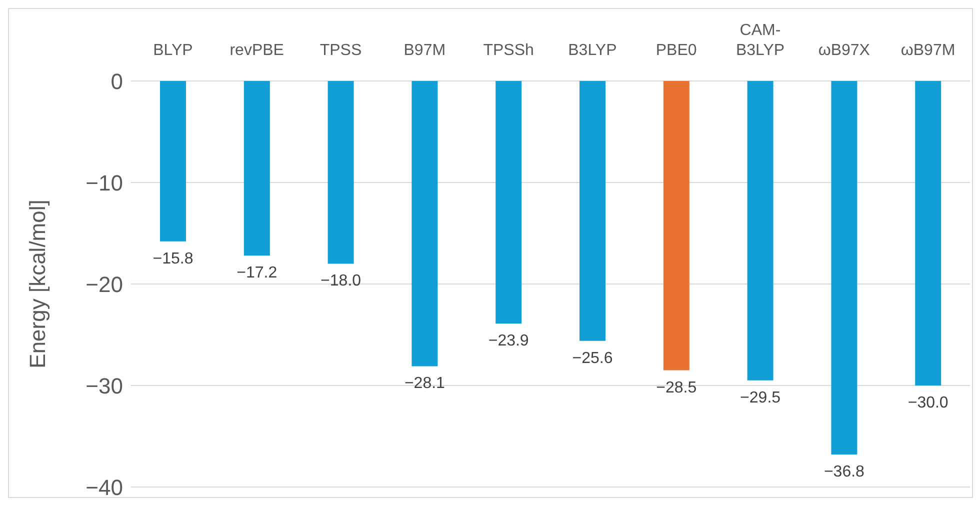 The height and width of the screenshot is (506, 977). I want to click on data-label: −28.1, so click(425, 383).